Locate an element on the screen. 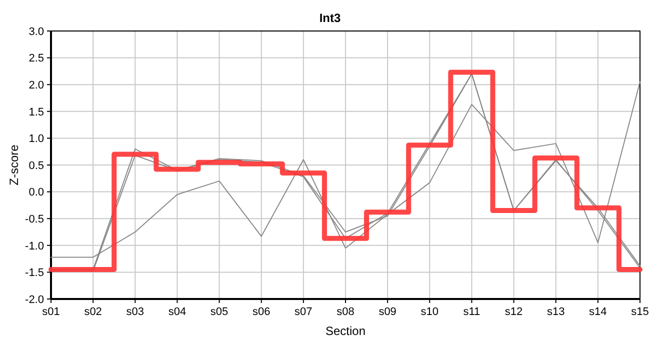 The height and width of the screenshot is (360, 660). x-tick-label: s02 is located at coordinates (93, 312).